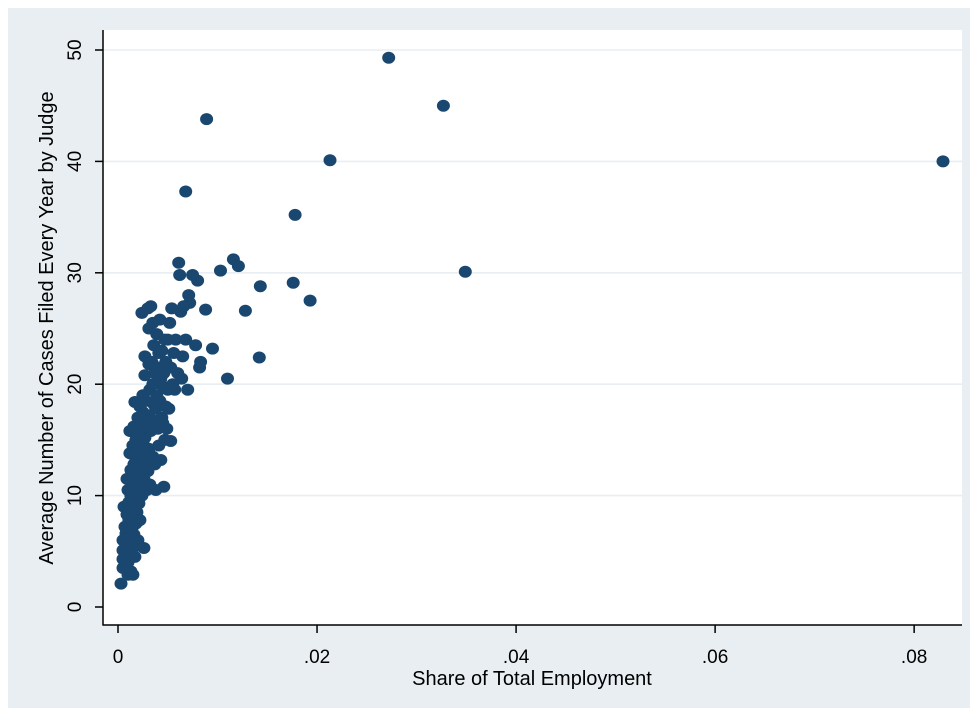  I want to click on y-tick-label: 40, so click(75, 161).